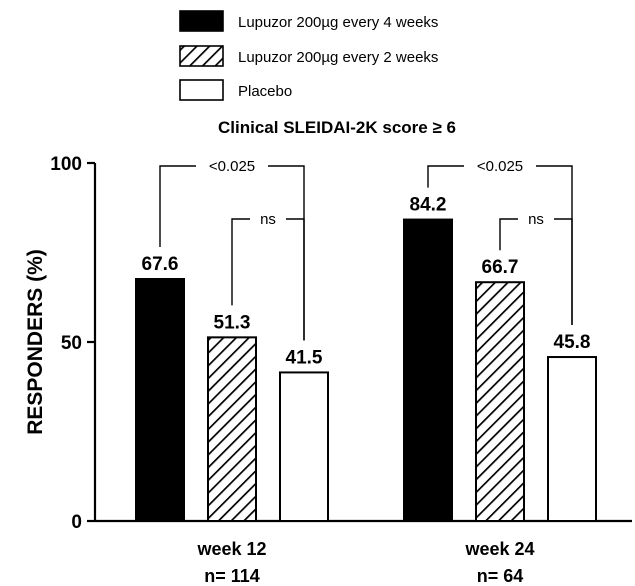  Describe the element at coordinates (71, 343) in the screenshot. I see `y-tick-label-1: 50` at that location.